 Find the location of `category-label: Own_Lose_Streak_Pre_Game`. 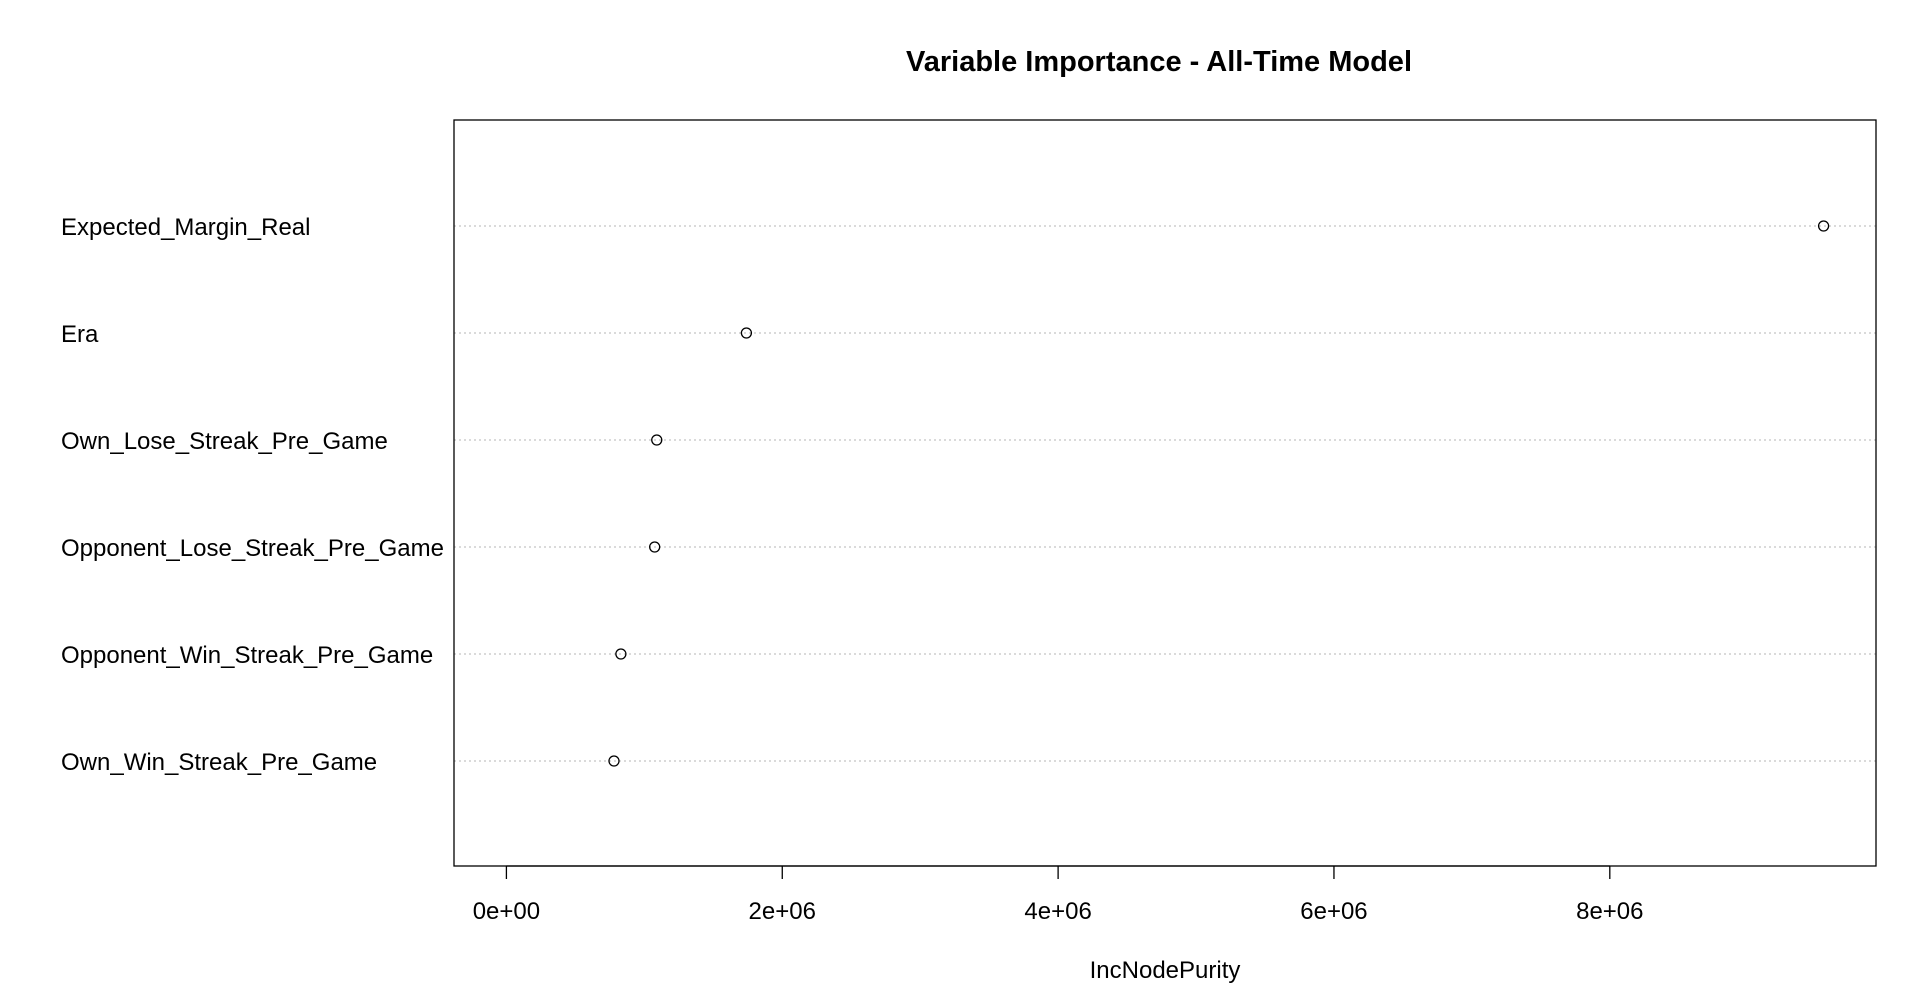

category-label: Own_Lose_Streak_Pre_Game is located at coordinates (224, 441).